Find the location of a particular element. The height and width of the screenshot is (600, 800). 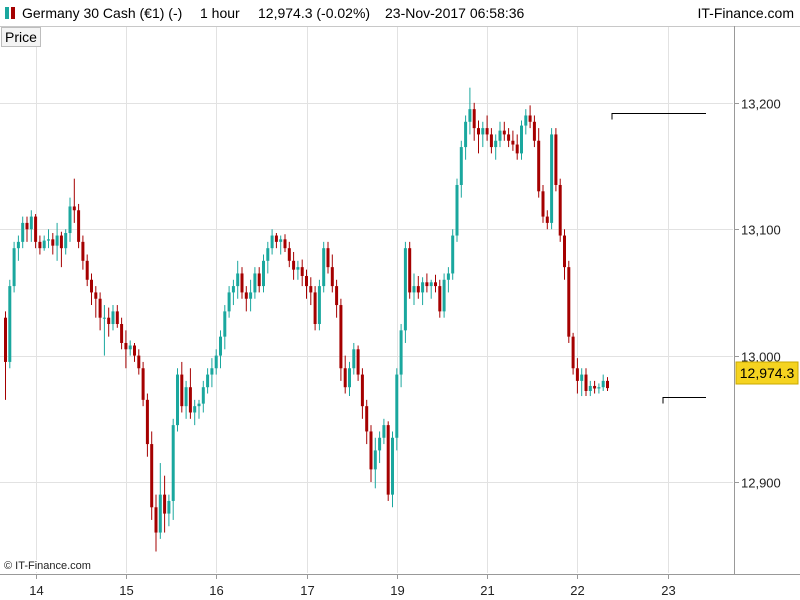

price-panel-tab: Price is located at coordinates (21, 37).